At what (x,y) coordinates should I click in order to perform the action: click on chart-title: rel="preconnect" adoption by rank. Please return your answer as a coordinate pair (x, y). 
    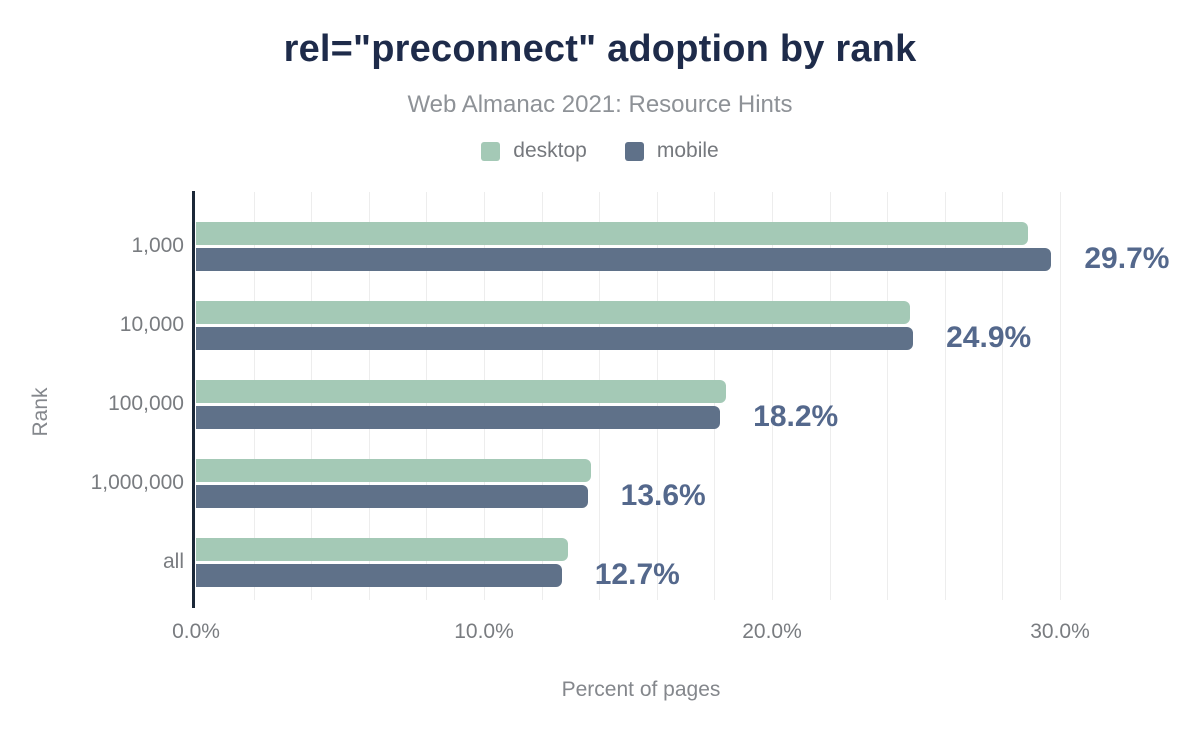
    Looking at the image, I should click on (600, 49).